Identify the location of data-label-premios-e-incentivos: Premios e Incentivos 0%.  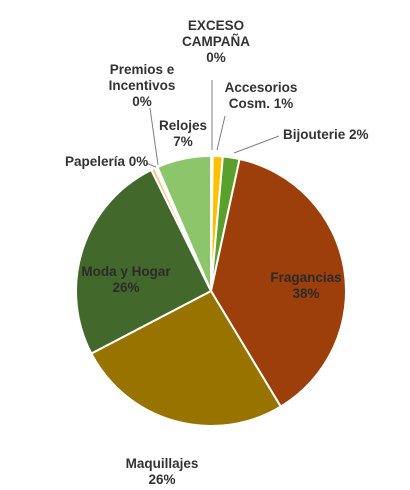
(142, 85).